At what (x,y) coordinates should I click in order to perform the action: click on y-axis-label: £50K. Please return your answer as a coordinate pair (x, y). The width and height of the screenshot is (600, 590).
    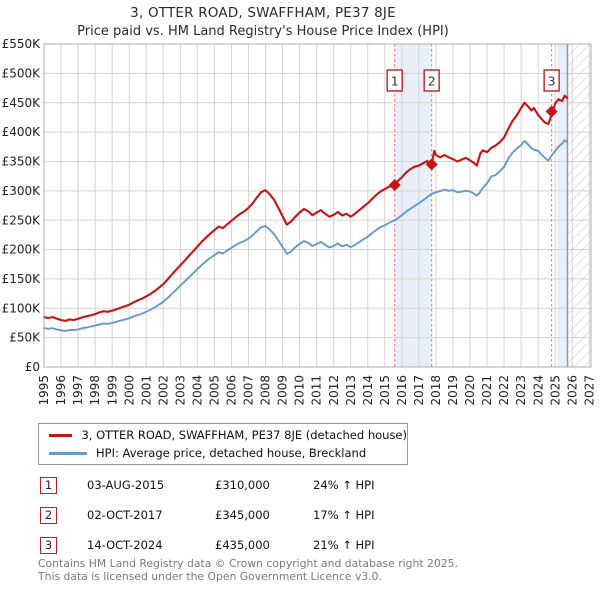
    Looking at the image, I should click on (25, 338).